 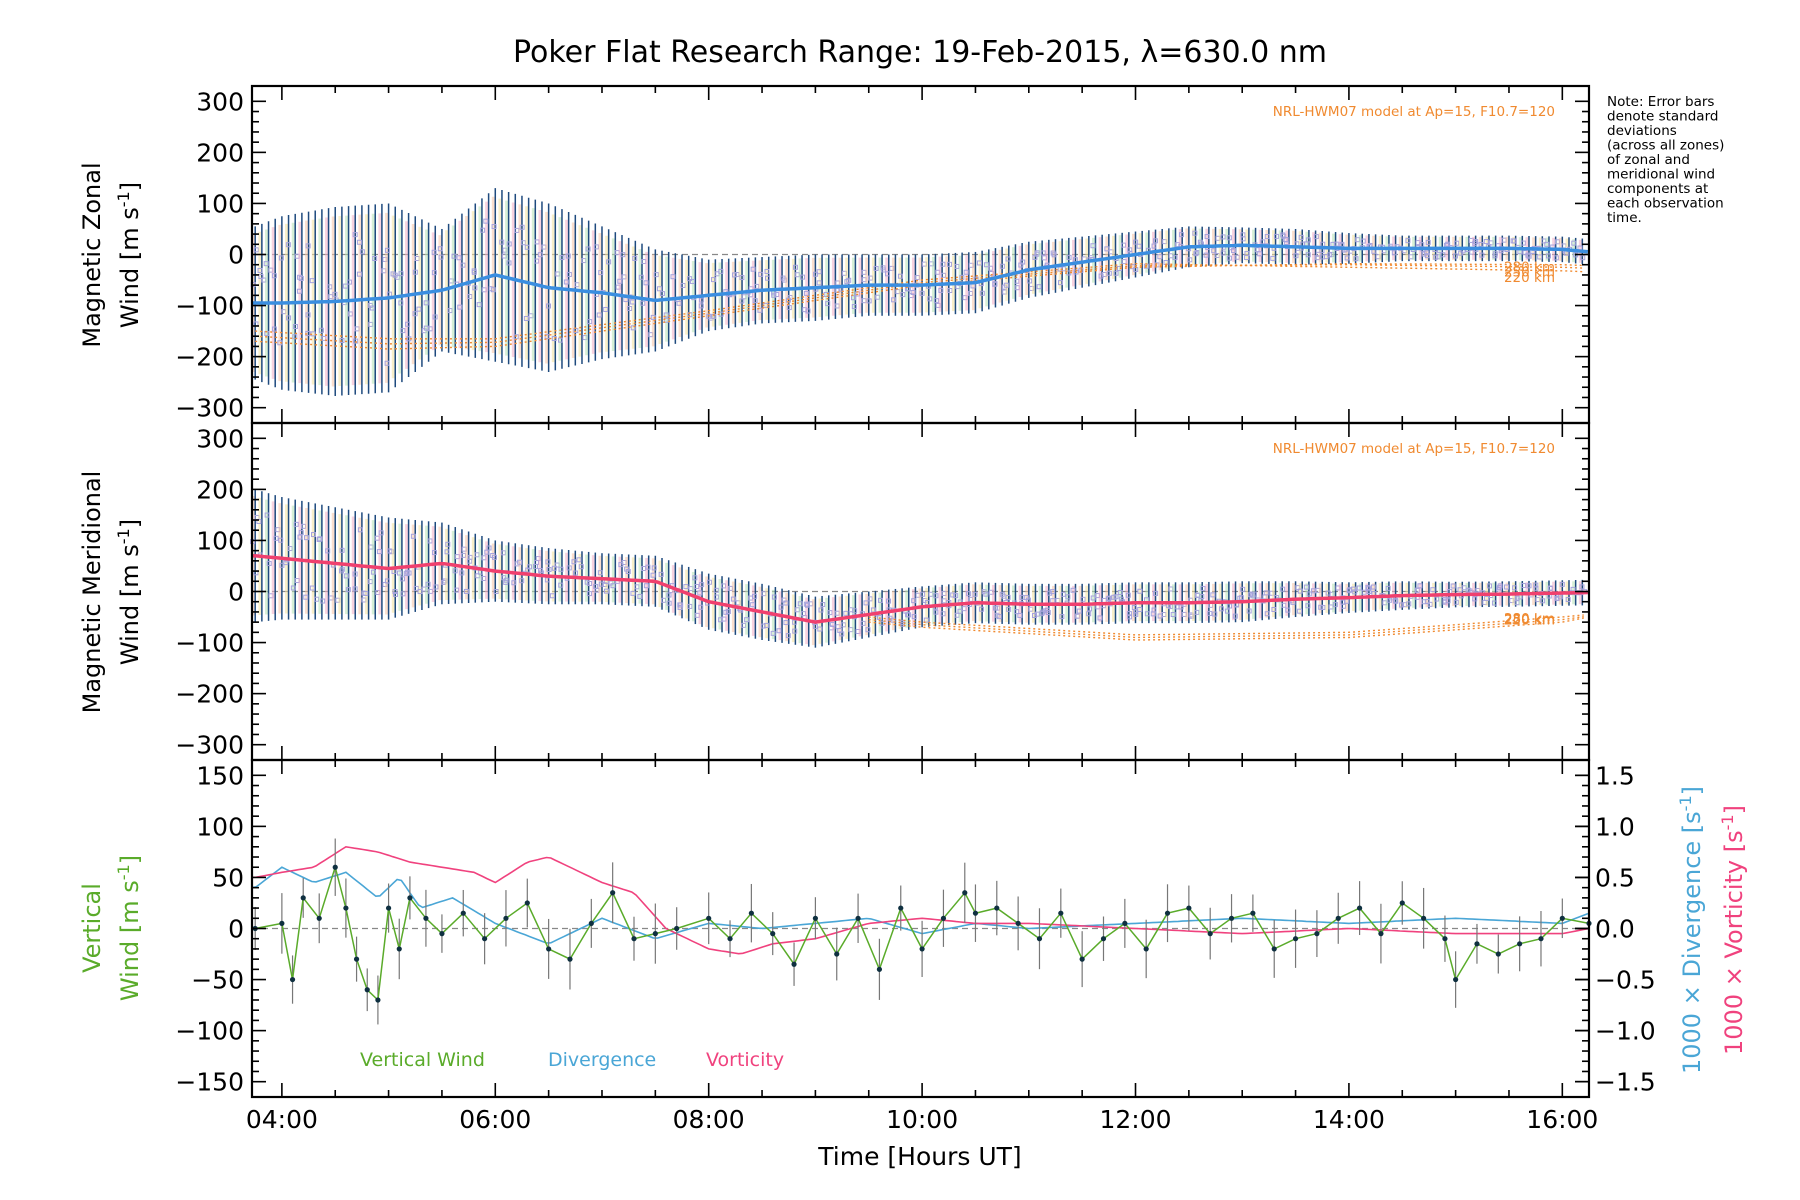 I want to click on zonal-data-layer, so click(x=919, y=292).